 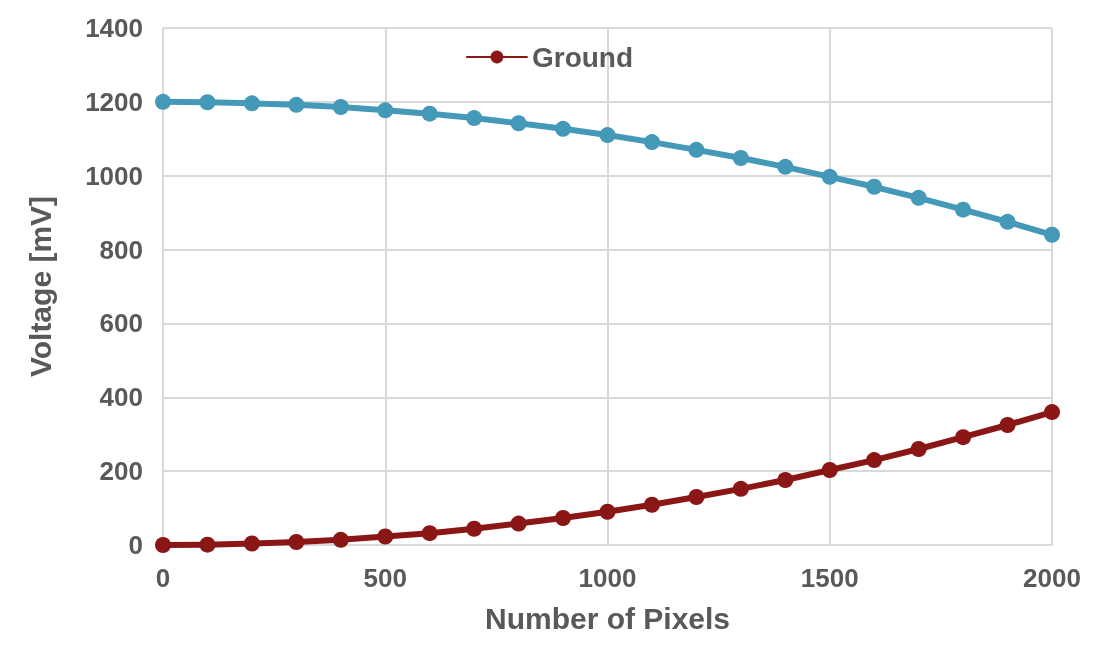 I want to click on y-tick-label: 200, so click(x=121, y=471).